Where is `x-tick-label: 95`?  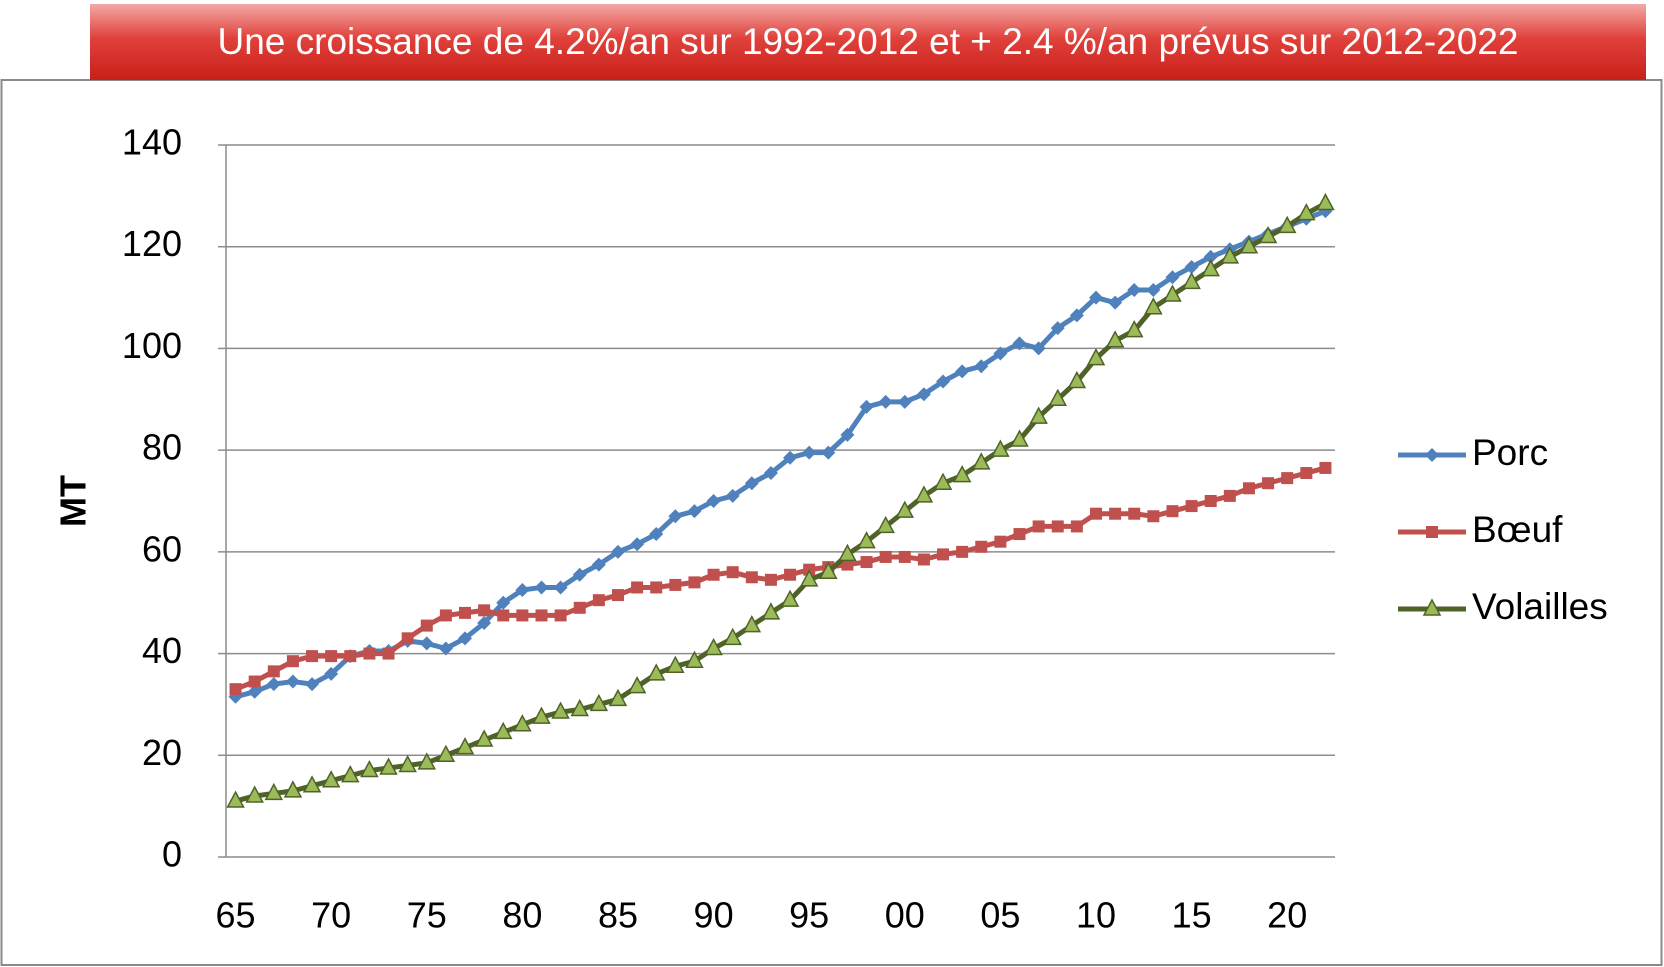 x-tick-label: 95 is located at coordinates (809, 915).